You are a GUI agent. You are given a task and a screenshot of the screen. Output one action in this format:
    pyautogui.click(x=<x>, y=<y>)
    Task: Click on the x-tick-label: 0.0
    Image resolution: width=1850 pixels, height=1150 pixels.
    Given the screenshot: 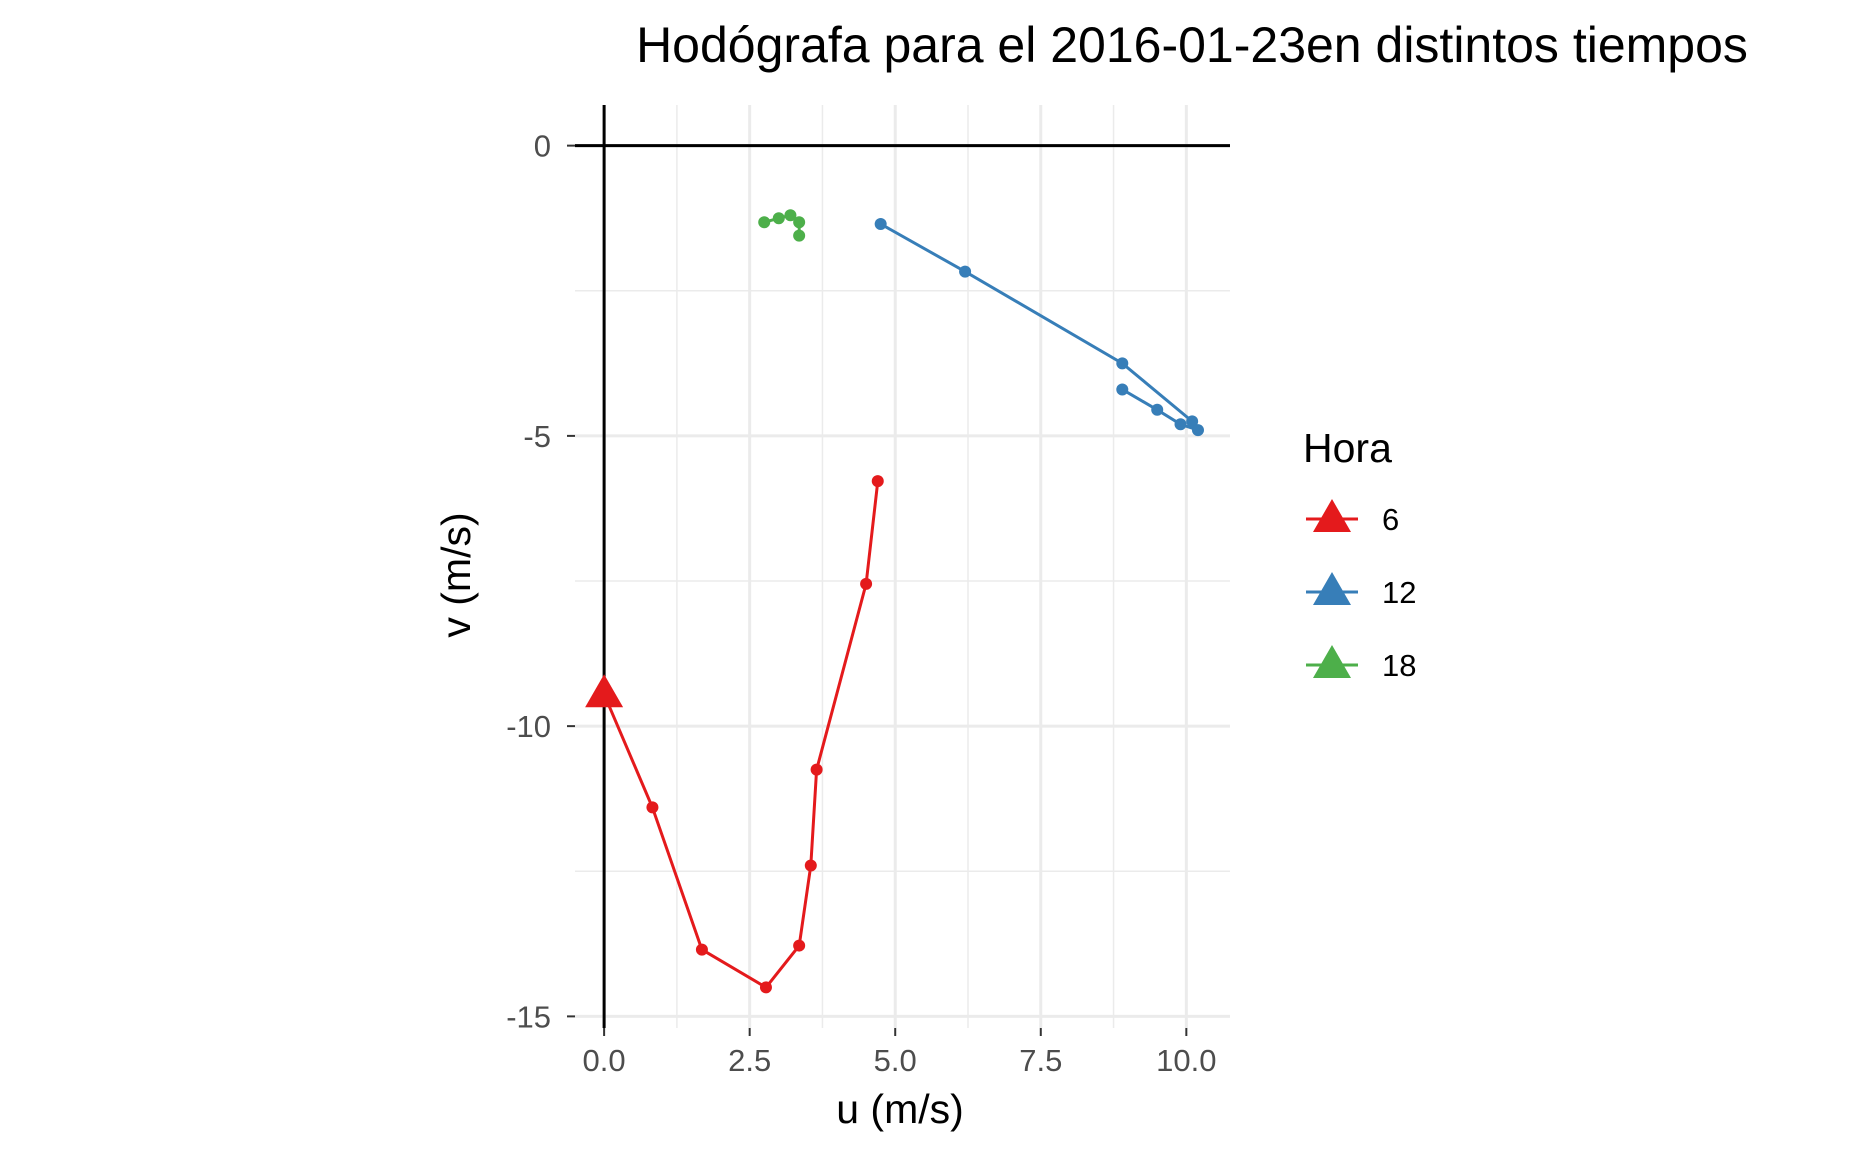 What is the action you would take?
    pyautogui.click(x=604, y=1060)
    